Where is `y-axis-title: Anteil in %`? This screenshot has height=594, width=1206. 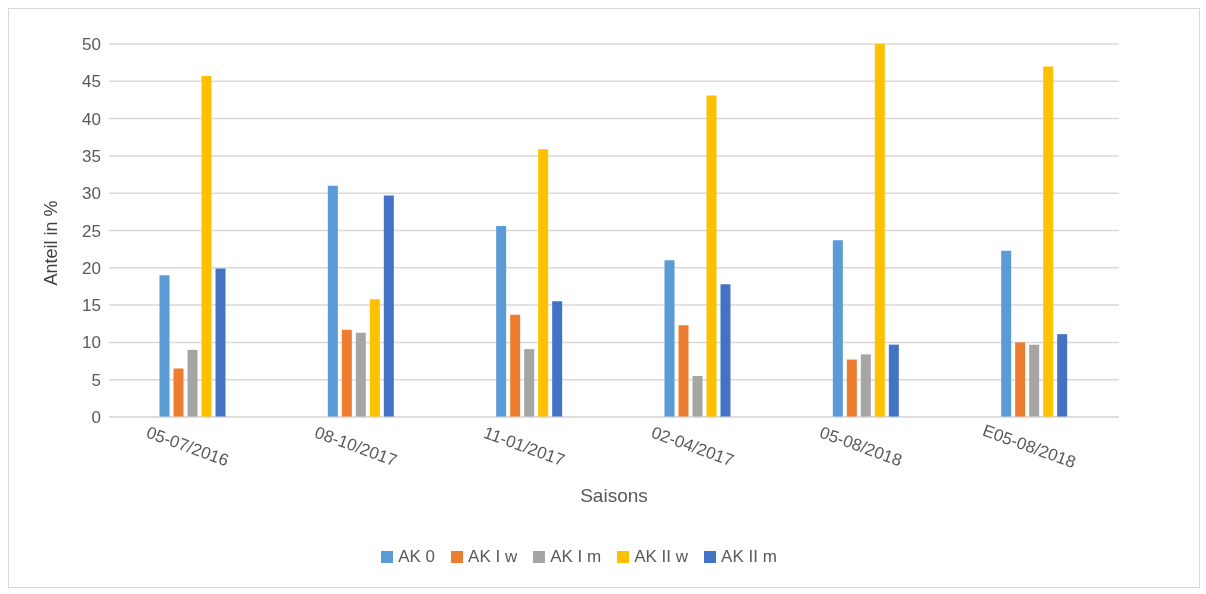
y-axis-title: Anteil in % is located at coordinates (51, 243).